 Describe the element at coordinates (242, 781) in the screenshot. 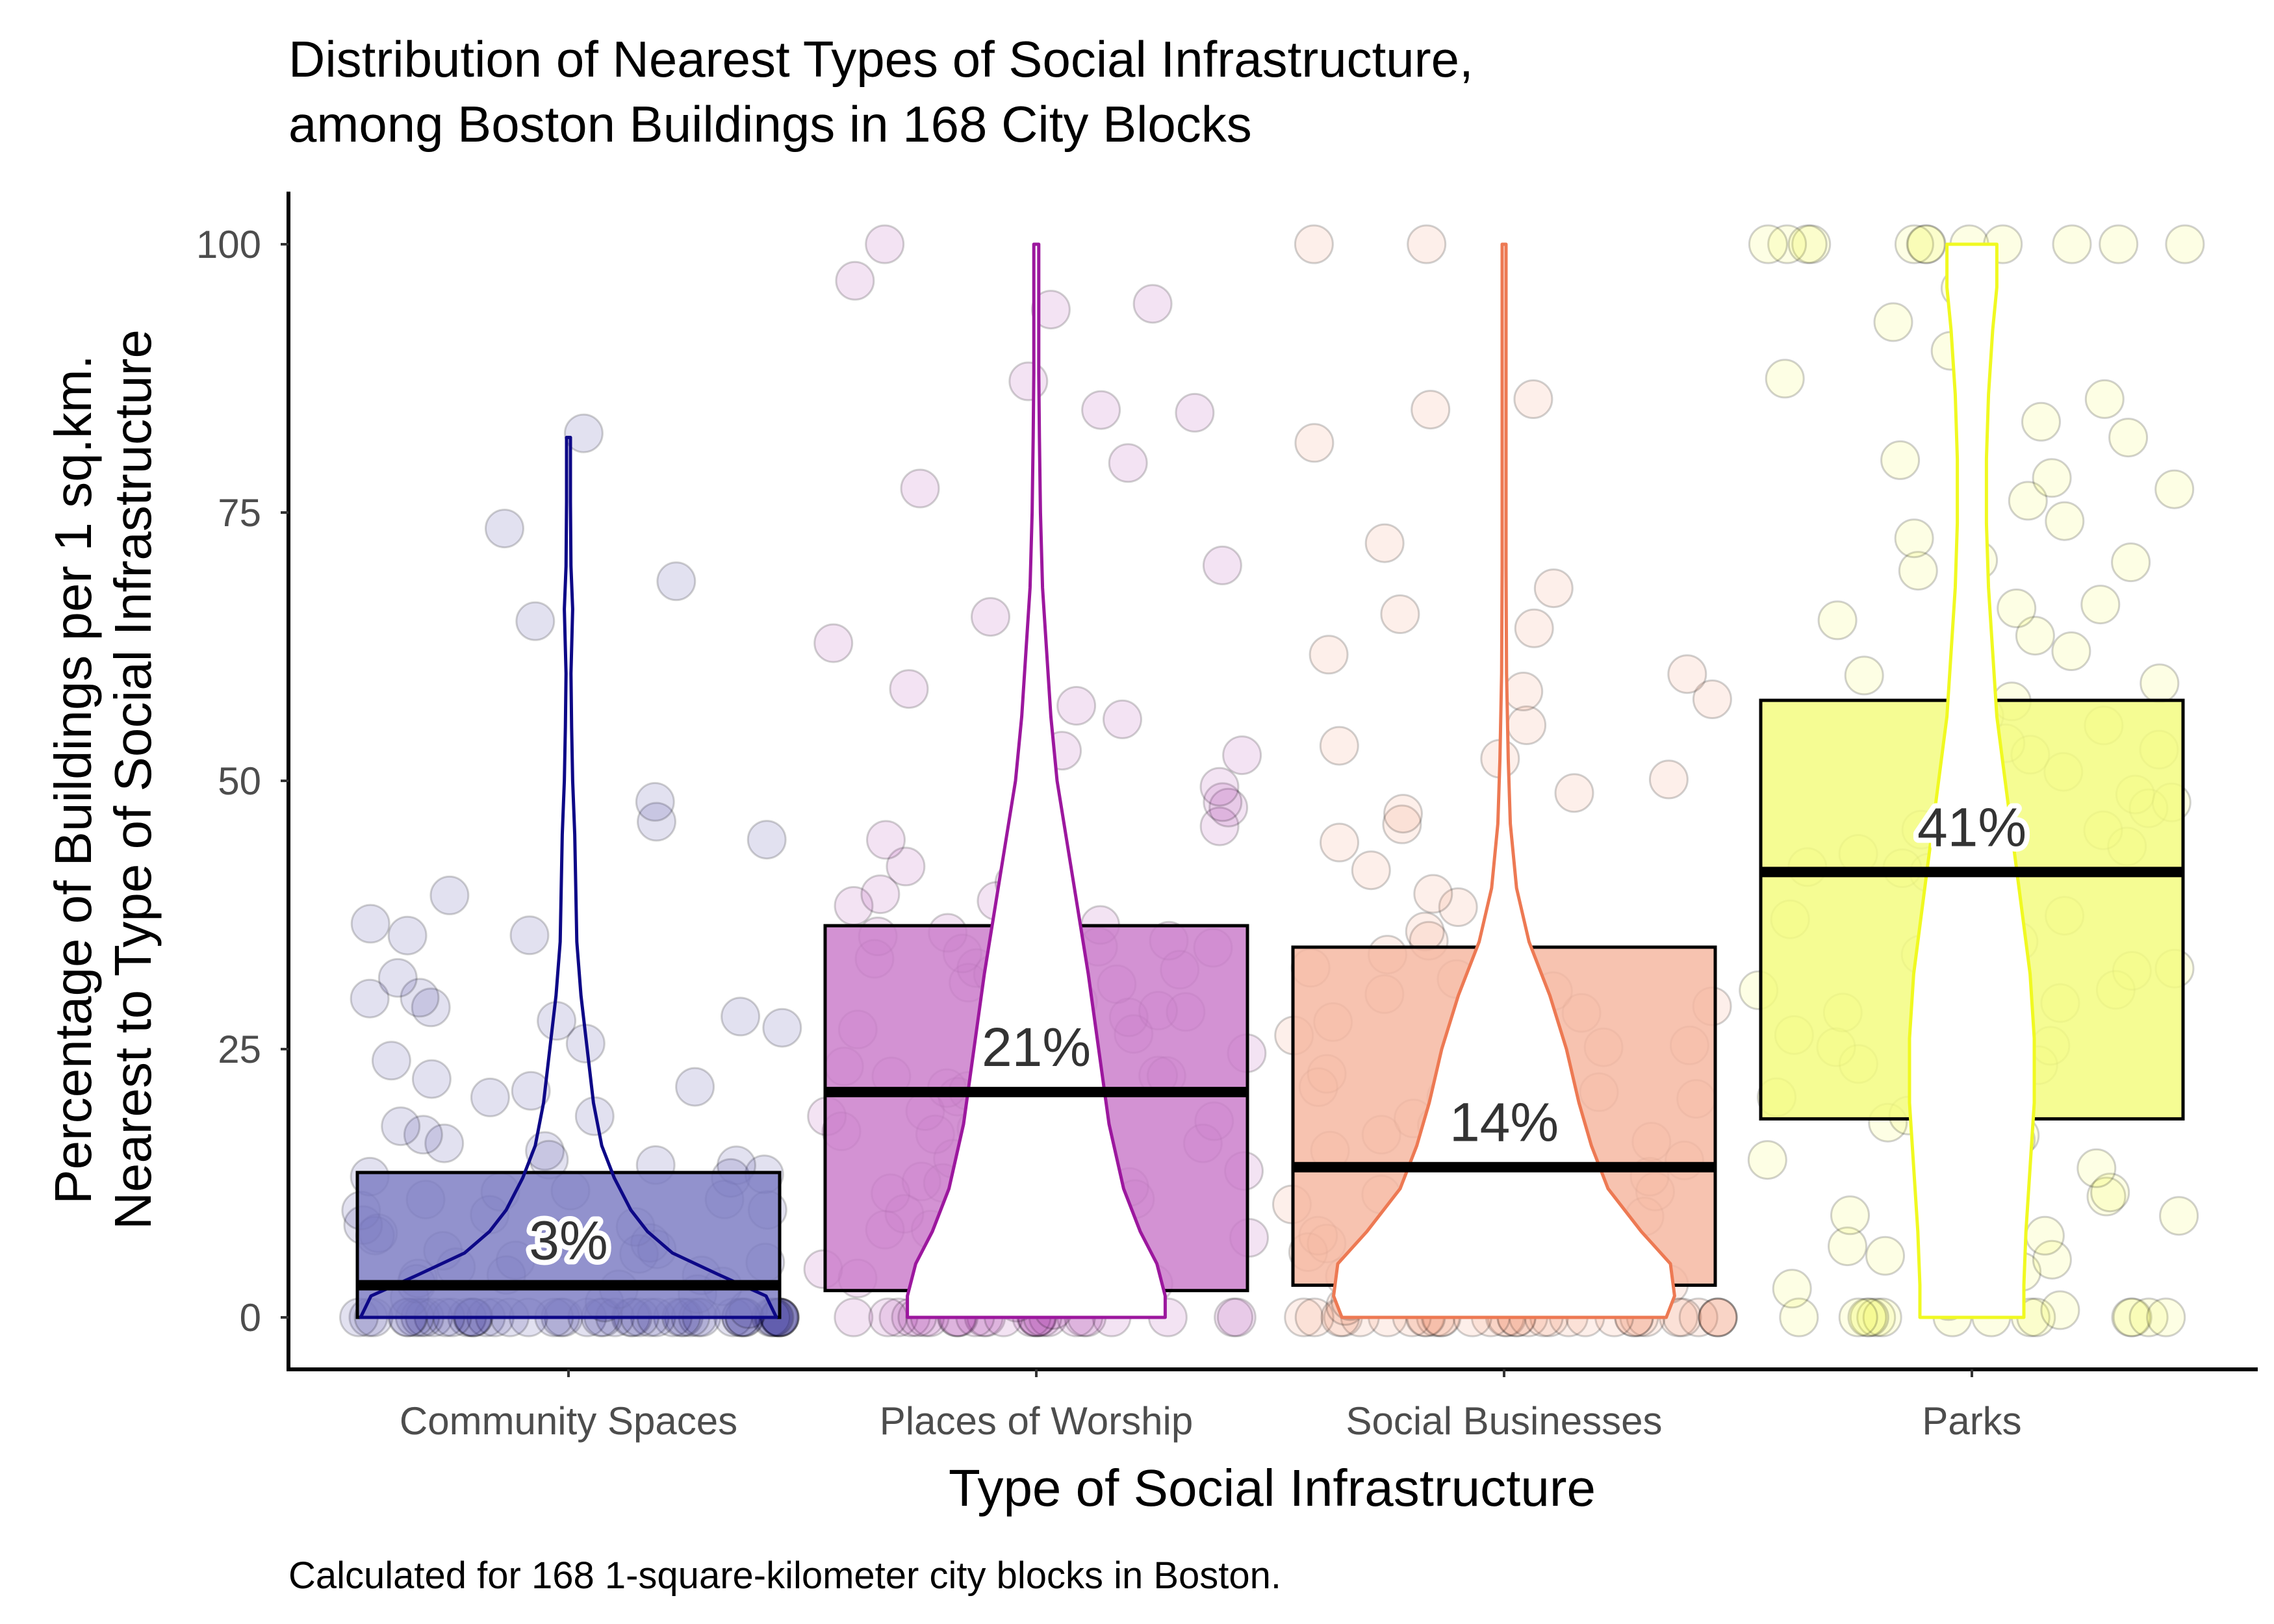

I see `y-ticks: 0 25 50 75 100` at that location.